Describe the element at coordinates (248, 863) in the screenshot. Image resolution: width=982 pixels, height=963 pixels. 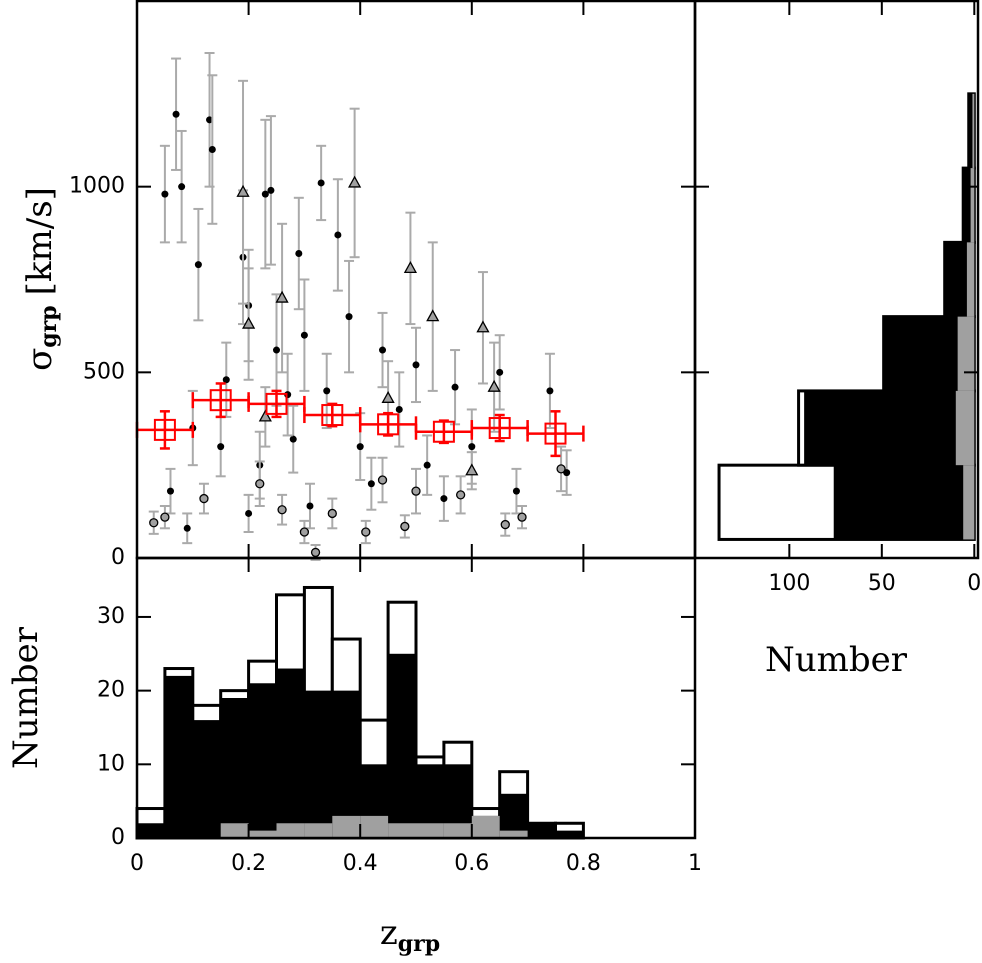
I see `x-tick-label: 0.2` at that location.